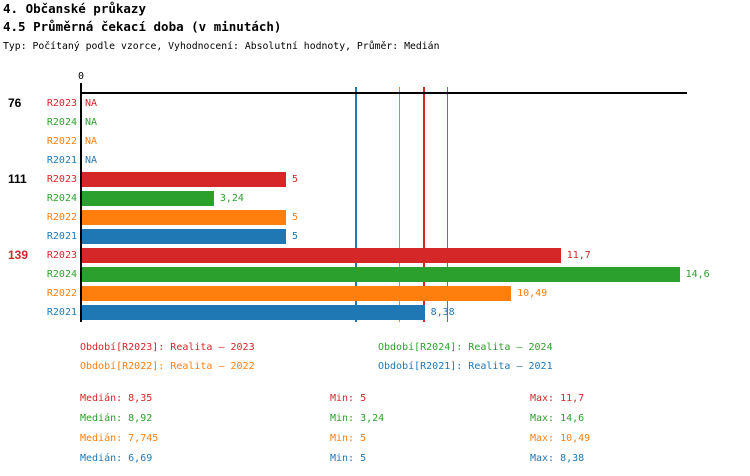  Describe the element at coordinates (383, 93) in the screenshot. I see `x-axis-line` at that location.